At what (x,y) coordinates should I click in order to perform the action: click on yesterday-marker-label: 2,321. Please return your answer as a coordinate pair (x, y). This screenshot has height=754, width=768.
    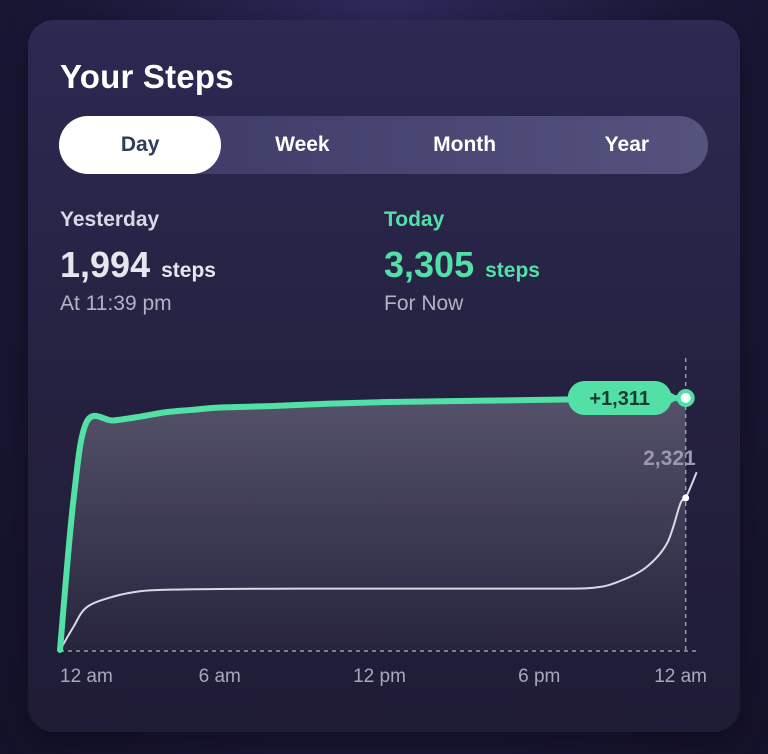
    Looking at the image, I should click on (669, 458).